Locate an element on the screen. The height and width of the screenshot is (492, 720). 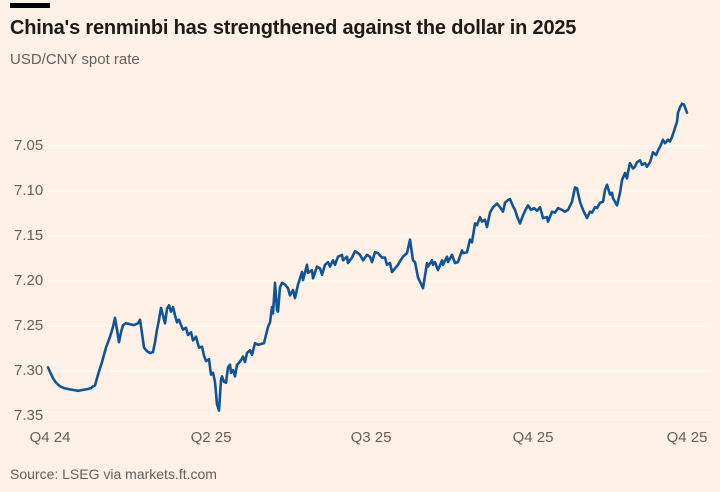
y-tick-label: 7.35 is located at coordinates (29, 415).